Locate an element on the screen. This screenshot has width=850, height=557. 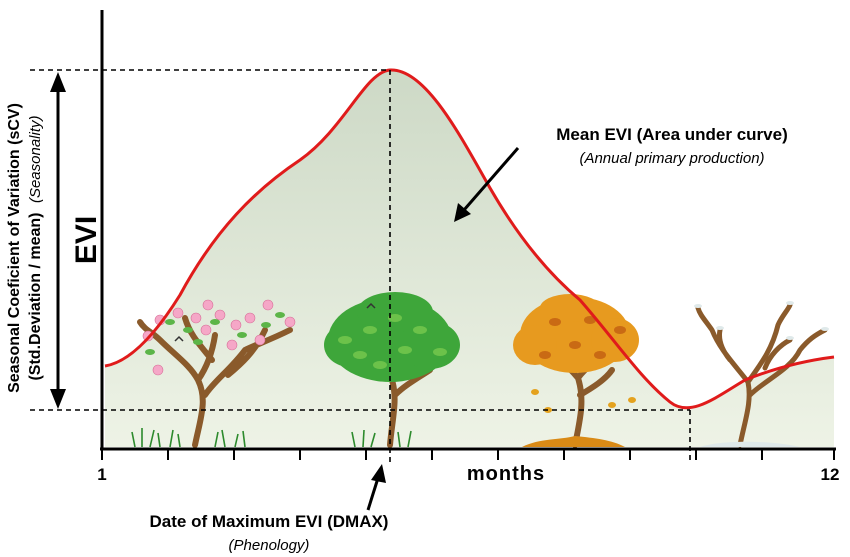
dmax-arrow is located at coordinates (376, 487).